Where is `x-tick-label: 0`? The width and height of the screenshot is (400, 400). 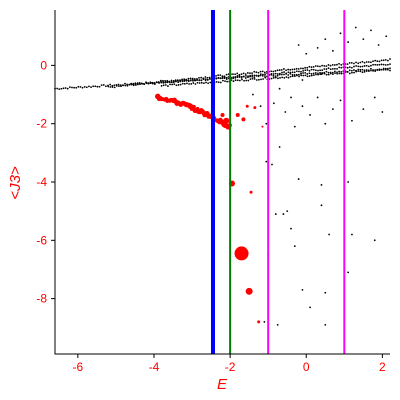 x-tick-label: 0 is located at coordinates (306, 367).